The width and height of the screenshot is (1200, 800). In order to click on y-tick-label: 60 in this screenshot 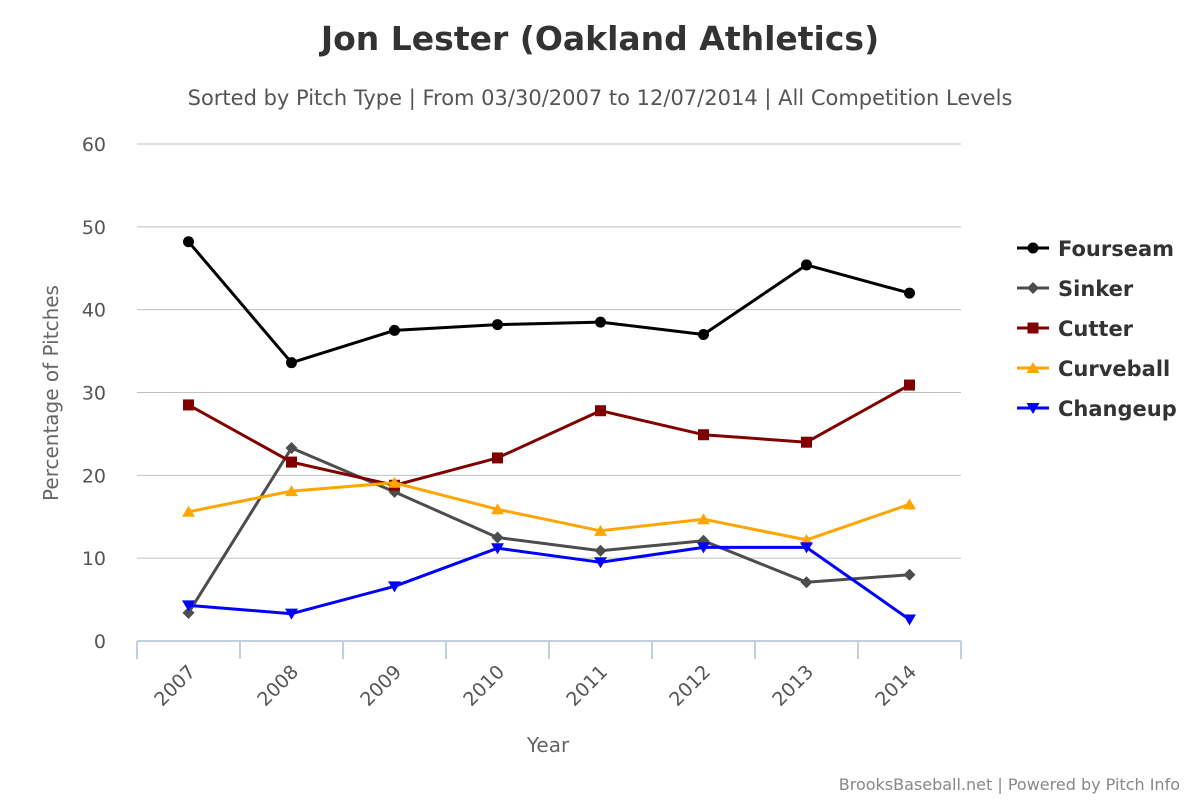, I will do `click(94, 145)`.